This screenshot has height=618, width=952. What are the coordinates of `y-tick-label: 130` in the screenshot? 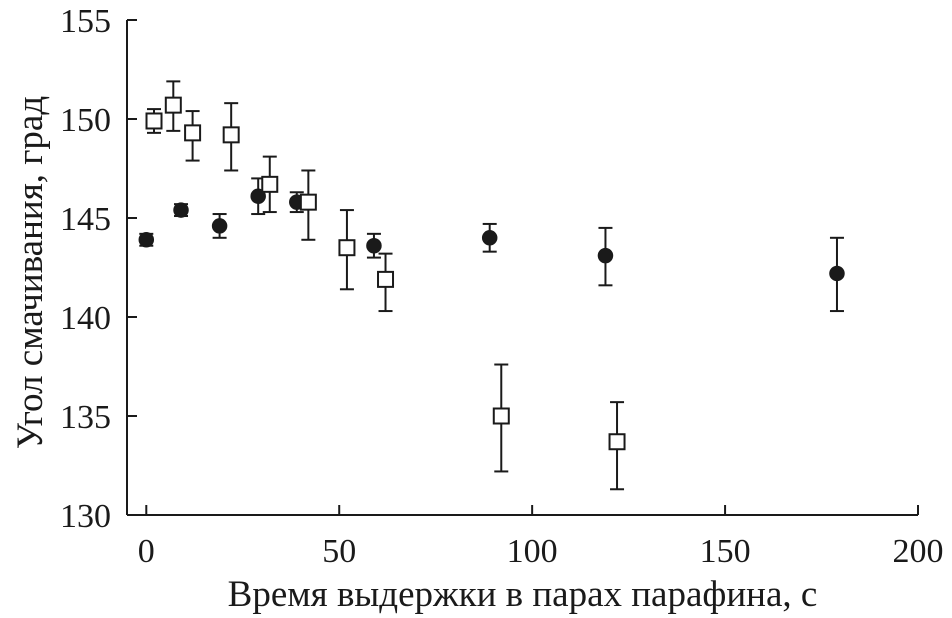 It's located at (85, 516).